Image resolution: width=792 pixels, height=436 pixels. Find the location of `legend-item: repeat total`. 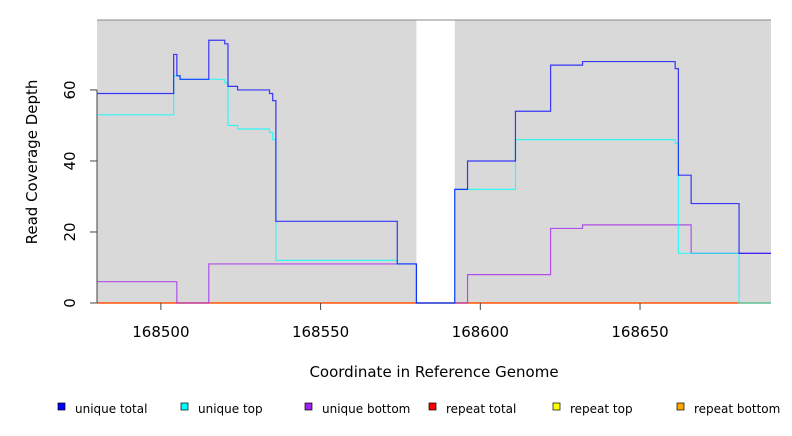

legend-item: repeat total is located at coordinates (472, 409).